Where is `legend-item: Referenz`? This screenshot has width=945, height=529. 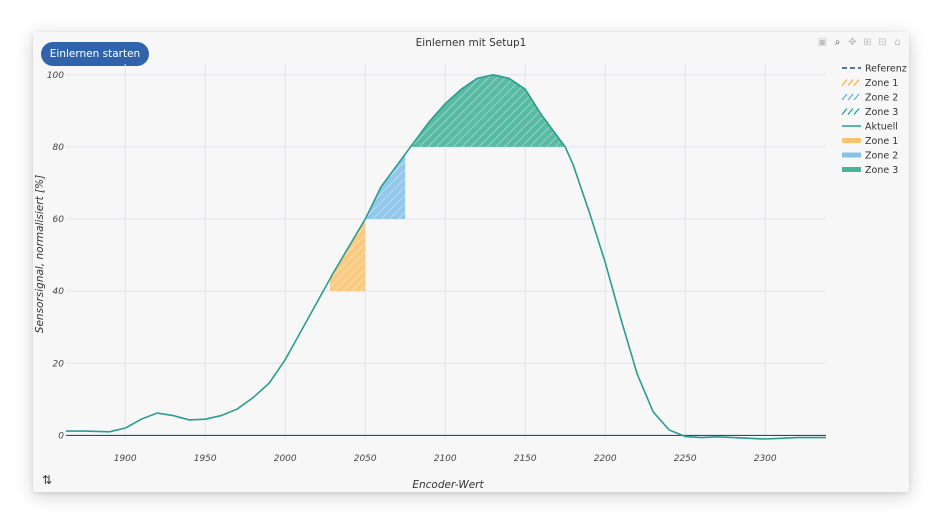
legend-item: Referenz is located at coordinates (874, 69).